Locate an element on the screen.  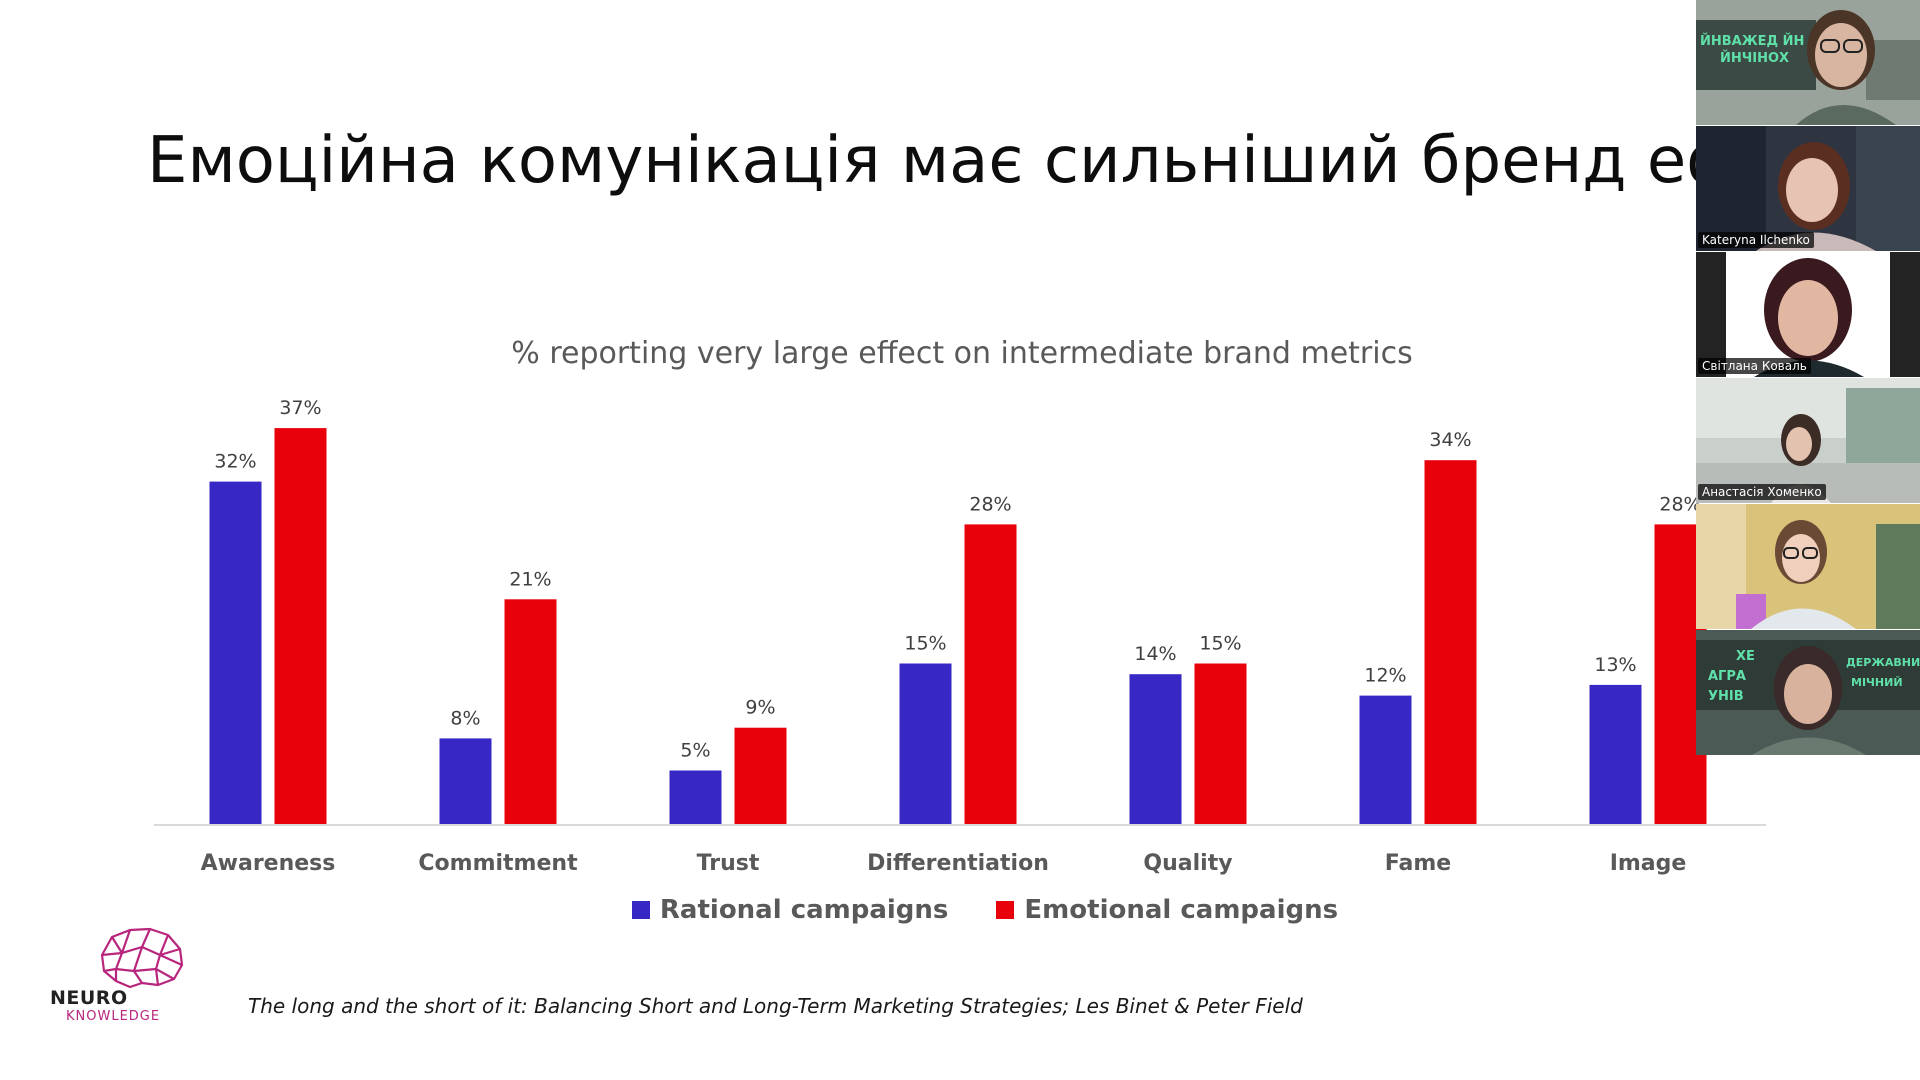
video-feed-1: ЙНВАЖЕД ЙН ЙНЧІНОХ is located at coordinates (1808, 62).